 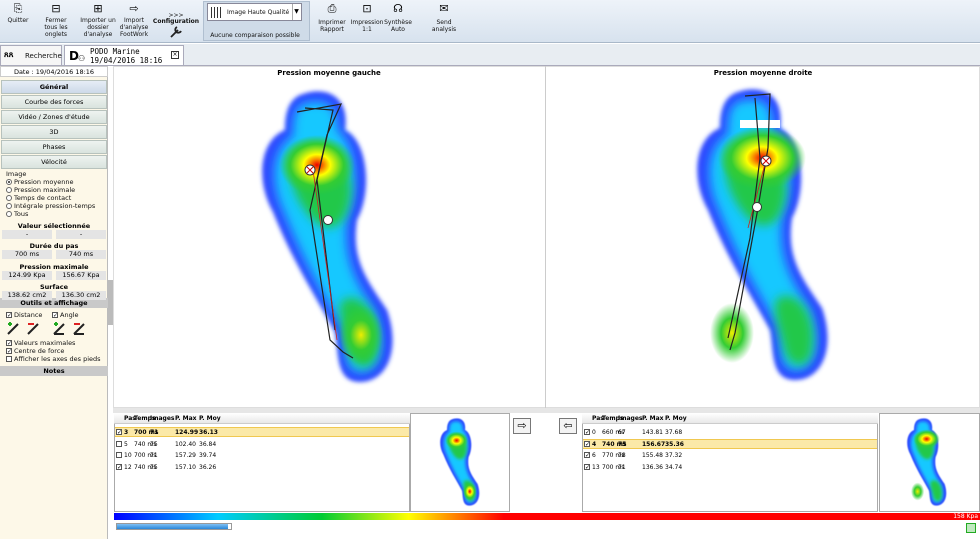 I want to click on table-cell: 770 ms, so click(x=613, y=455).